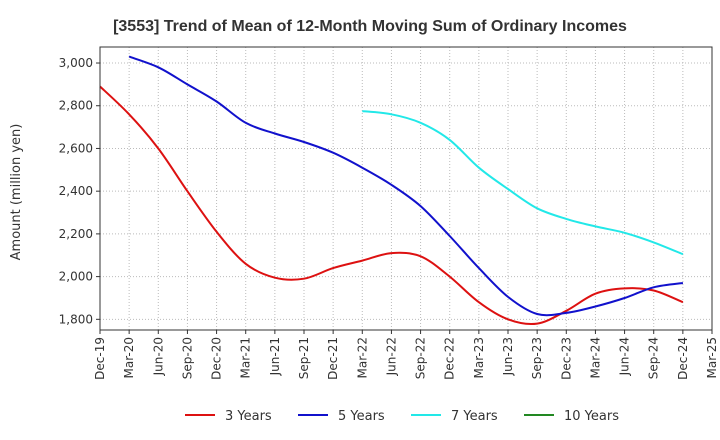 The height and width of the screenshot is (440, 720). I want to click on x-tick-label: Jun-24, so click(625, 356).